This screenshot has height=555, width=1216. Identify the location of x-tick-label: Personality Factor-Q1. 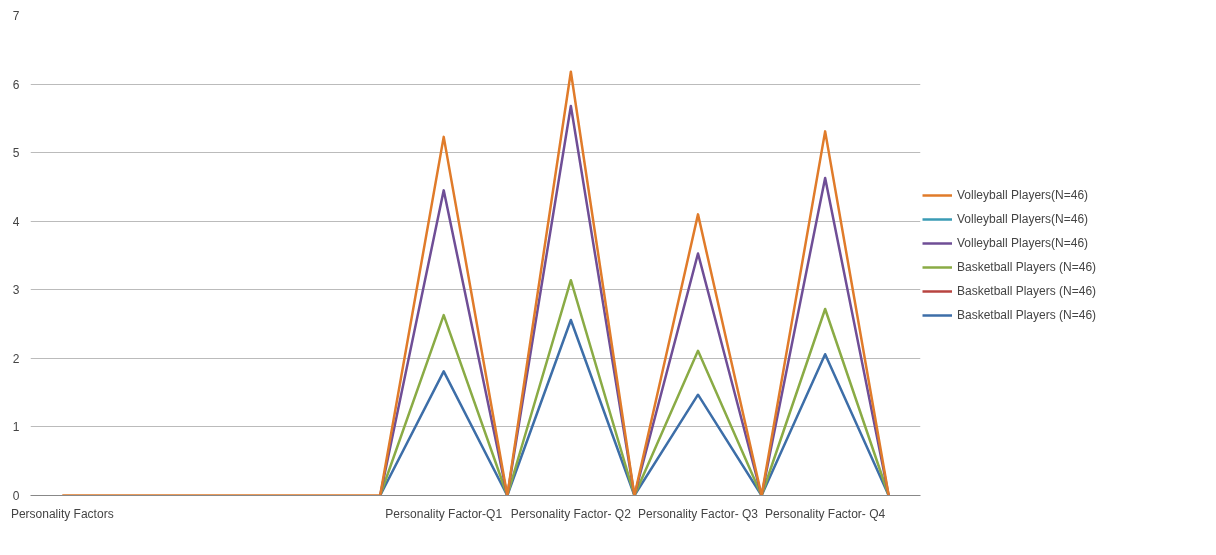
(444, 513).